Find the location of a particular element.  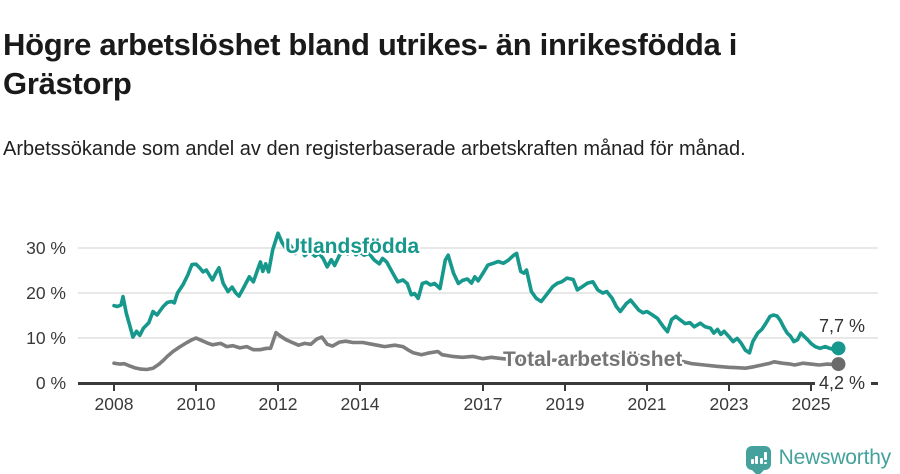

y-axis-tick-label: 0 % is located at coordinates (51, 383).